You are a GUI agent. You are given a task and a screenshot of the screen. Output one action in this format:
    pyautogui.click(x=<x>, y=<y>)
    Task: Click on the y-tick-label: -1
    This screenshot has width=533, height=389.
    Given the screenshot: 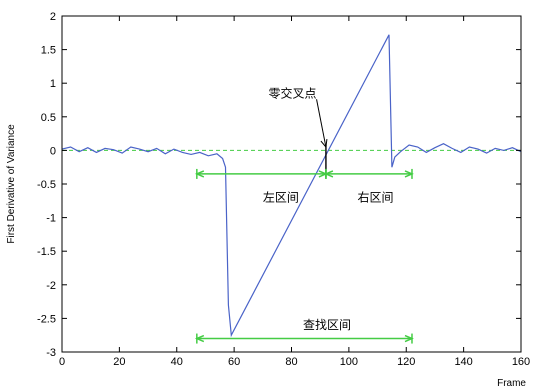 What is the action you would take?
    pyautogui.click(x=51, y=219)
    